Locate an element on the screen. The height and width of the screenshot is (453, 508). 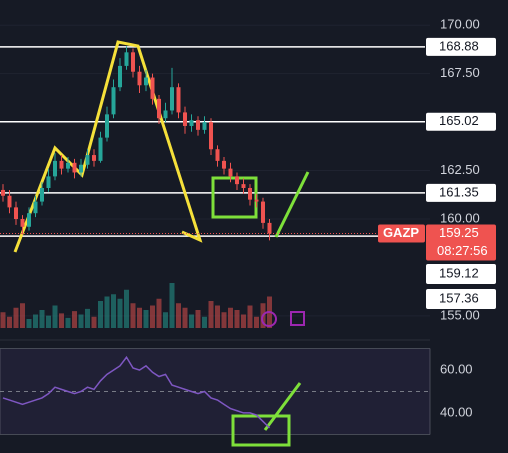
price-label: 159.12 is located at coordinates (459, 272).